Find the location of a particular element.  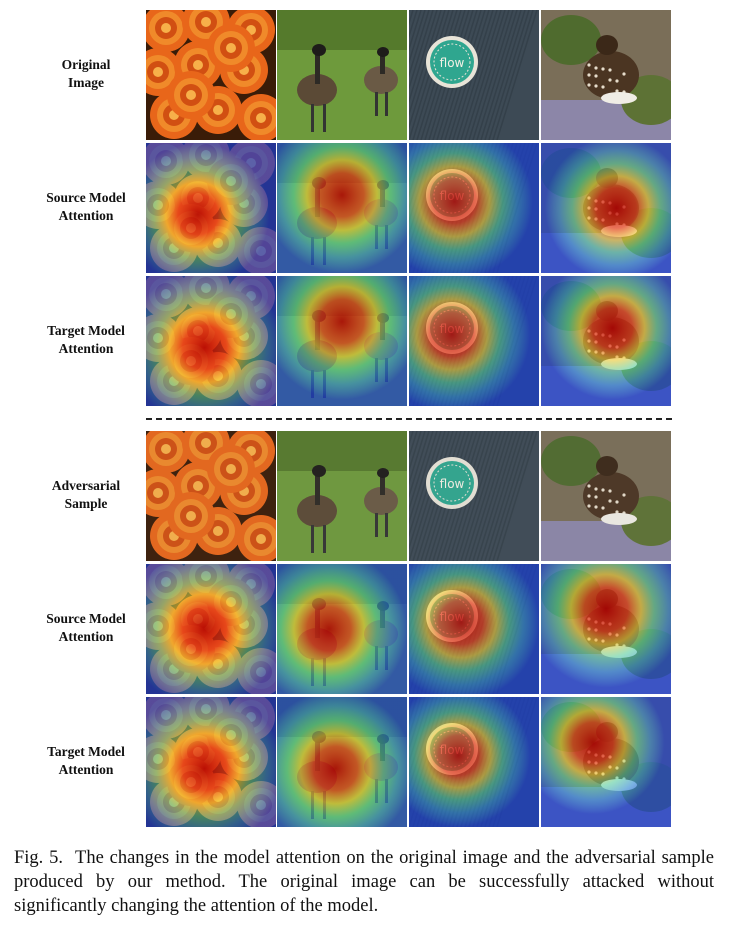

caption-lead: Fig. 5. is located at coordinates (39, 858).